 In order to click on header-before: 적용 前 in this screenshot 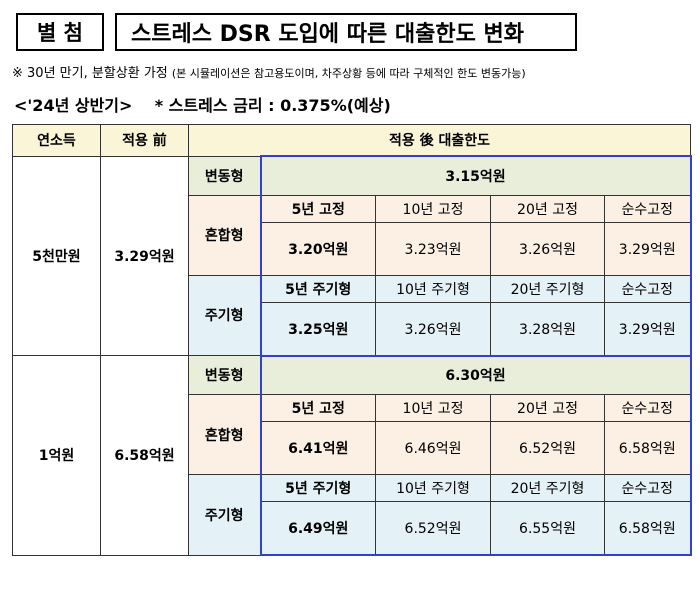, I will do `click(144, 140)`.